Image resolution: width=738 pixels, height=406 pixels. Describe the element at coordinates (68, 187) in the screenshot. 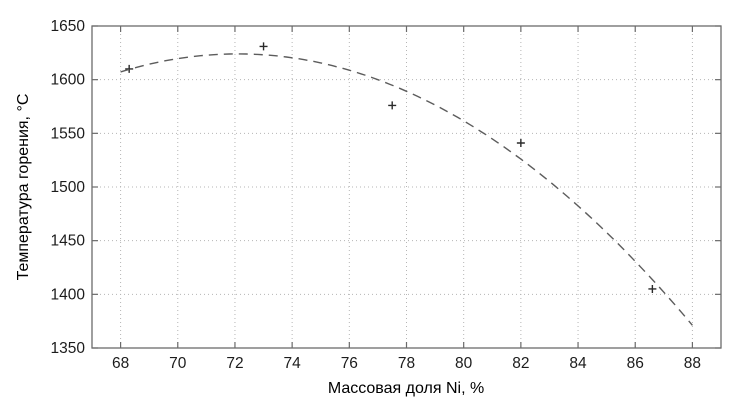

I see `y-tick-label: 1500` at that location.